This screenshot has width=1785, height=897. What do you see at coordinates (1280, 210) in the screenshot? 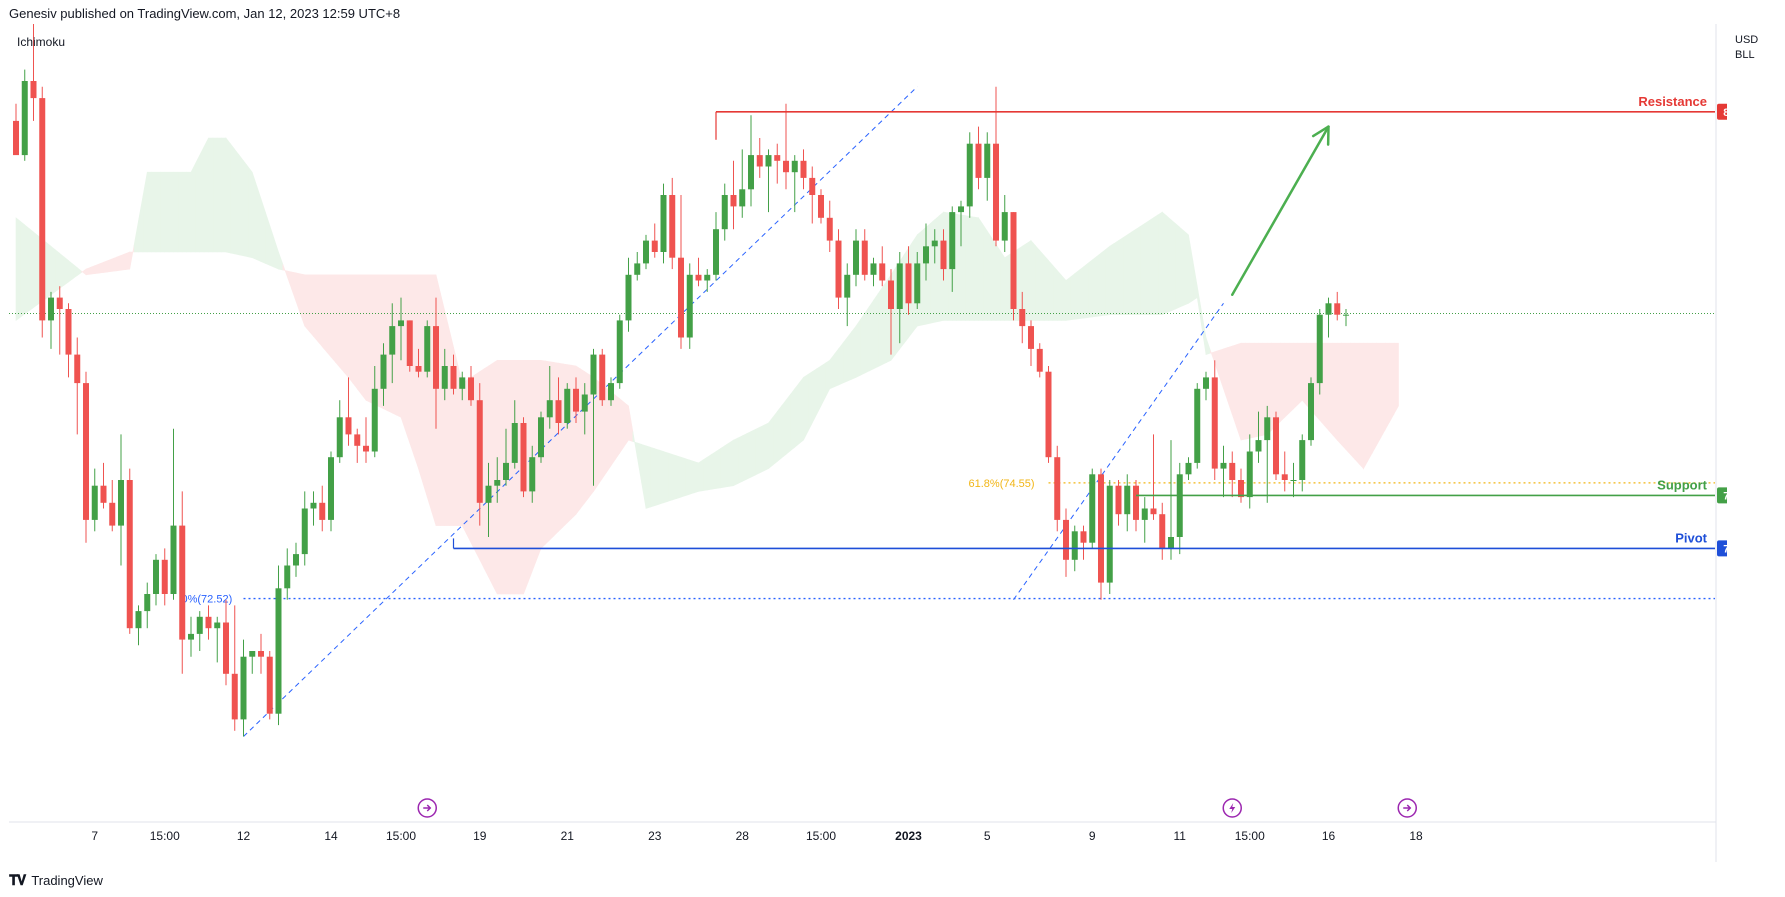
I see `projection-arrow-line` at bounding box center [1280, 210].